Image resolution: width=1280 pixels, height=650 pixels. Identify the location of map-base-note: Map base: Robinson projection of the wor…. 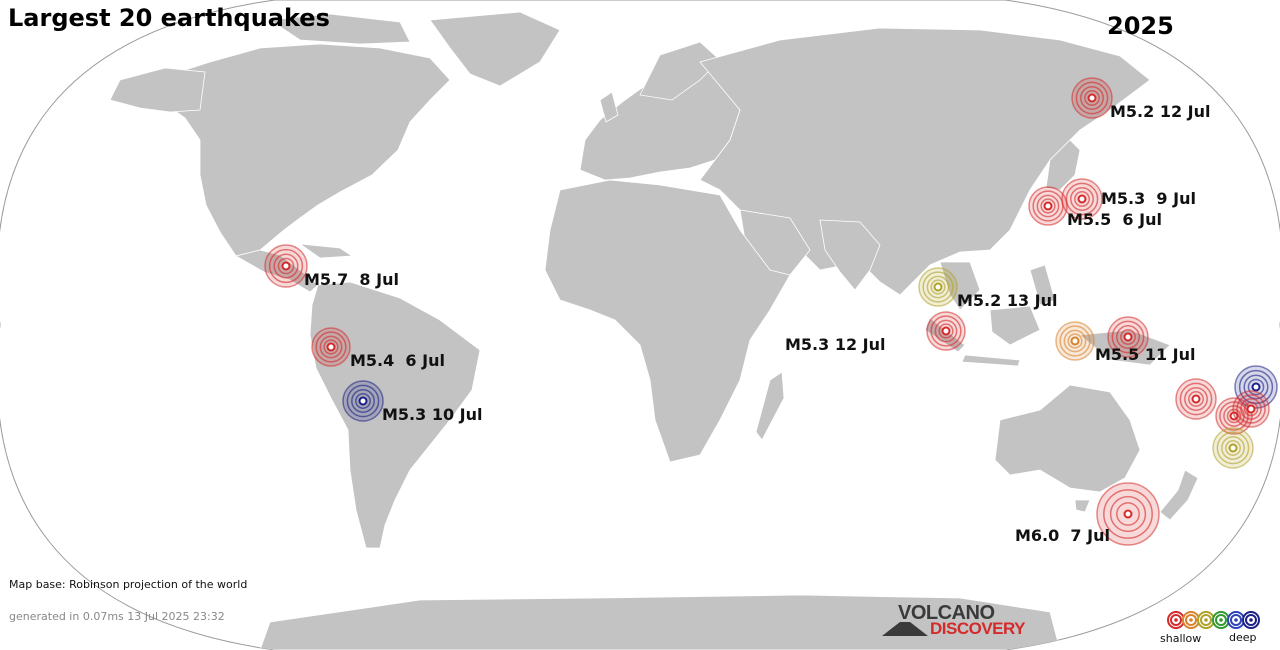
(128, 584).